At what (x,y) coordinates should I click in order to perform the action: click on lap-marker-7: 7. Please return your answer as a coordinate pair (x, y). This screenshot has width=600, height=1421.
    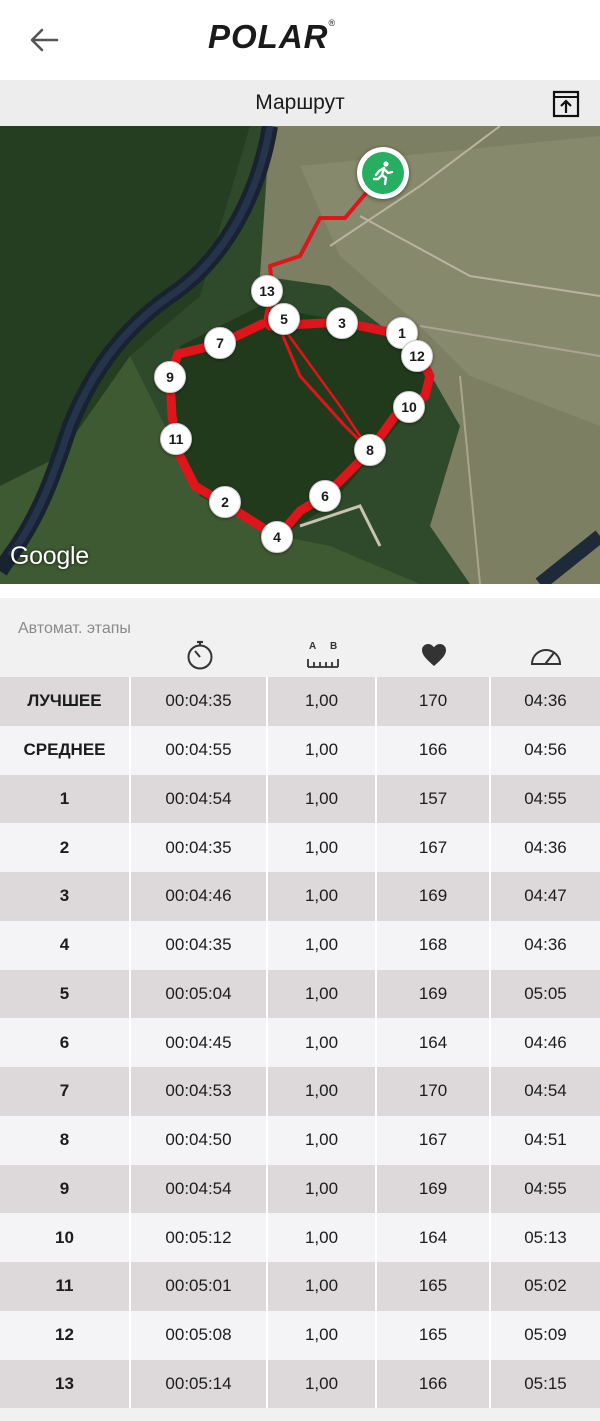
    Looking at the image, I should click on (220, 343).